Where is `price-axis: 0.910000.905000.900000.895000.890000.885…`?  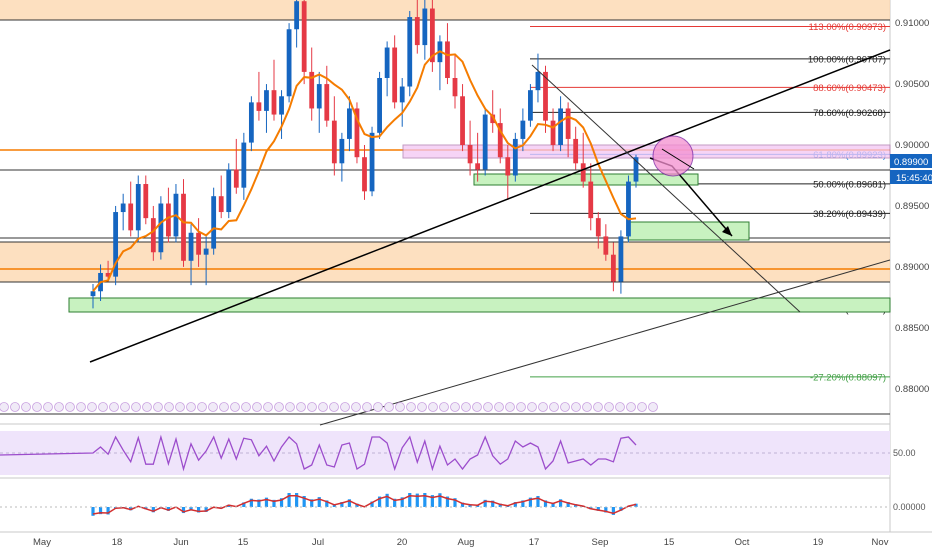
price-axis: 0.910000.905000.900000.895000.890000.885… is located at coordinates (912, 206).